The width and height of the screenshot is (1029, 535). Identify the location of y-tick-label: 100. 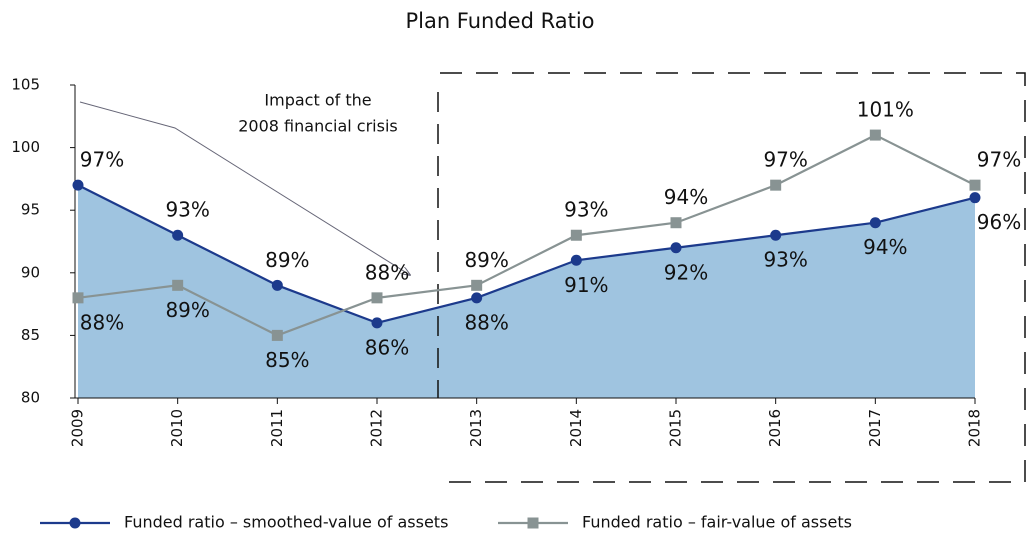
(25, 147).